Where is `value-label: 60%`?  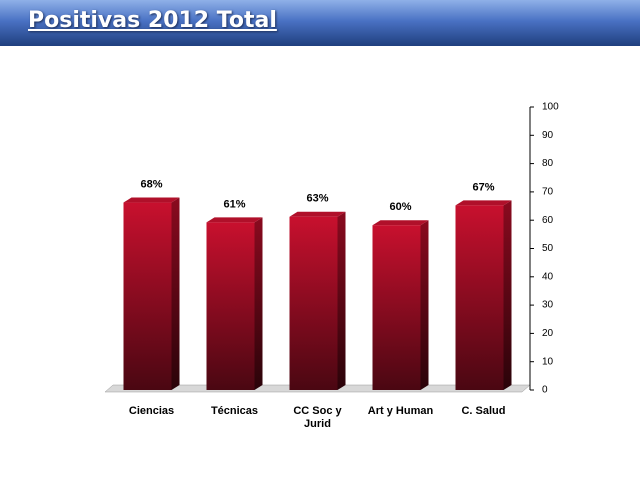 value-label: 60% is located at coordinates (400, 207).